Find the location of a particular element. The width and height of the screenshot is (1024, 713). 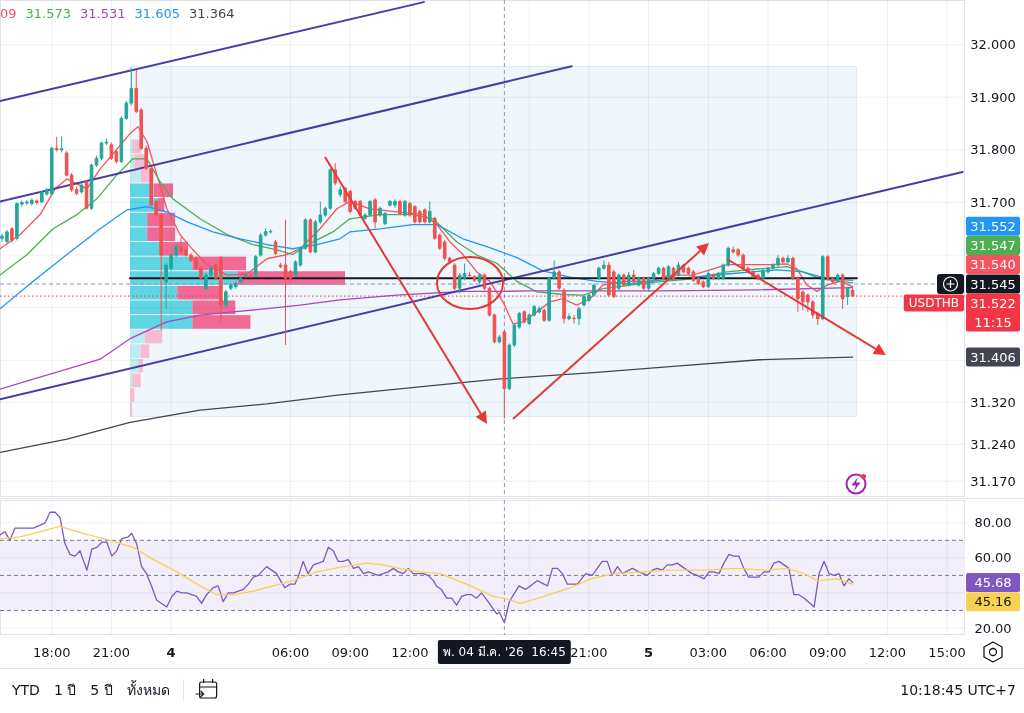

ref-line-label: พ. 04 มี.ค. '26 16:45 is located at coordinates (504, 652).